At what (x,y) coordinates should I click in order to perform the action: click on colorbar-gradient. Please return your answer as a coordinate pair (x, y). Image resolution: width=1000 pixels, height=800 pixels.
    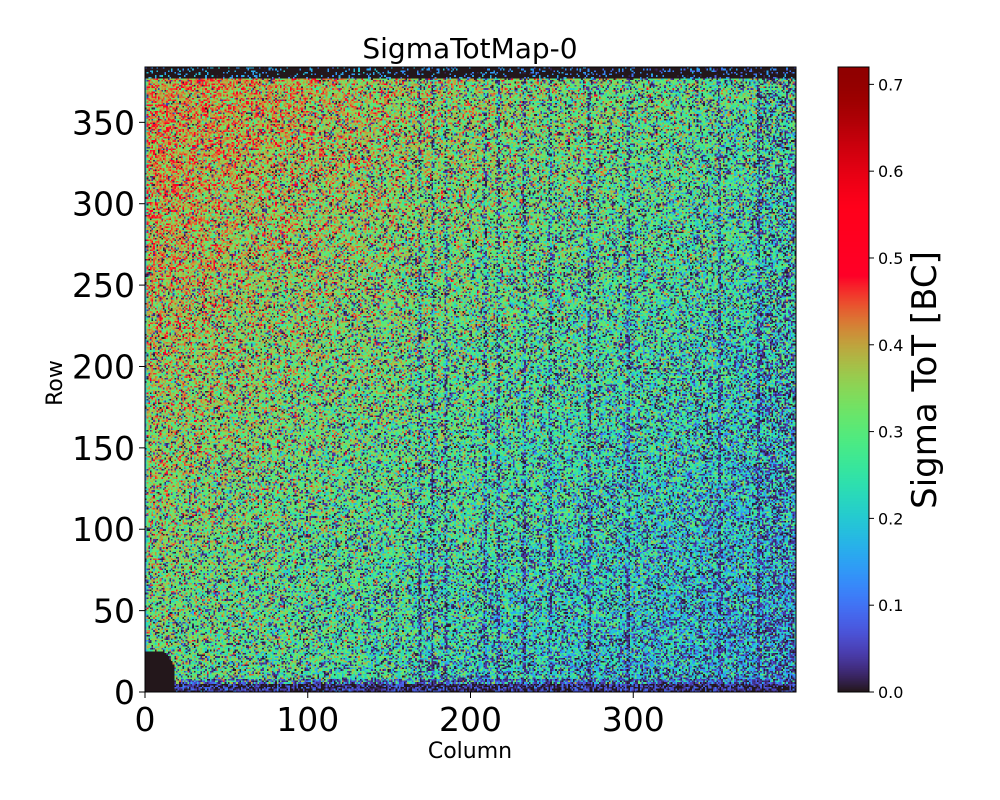
    Looking at the image, I should click on (853, 379).